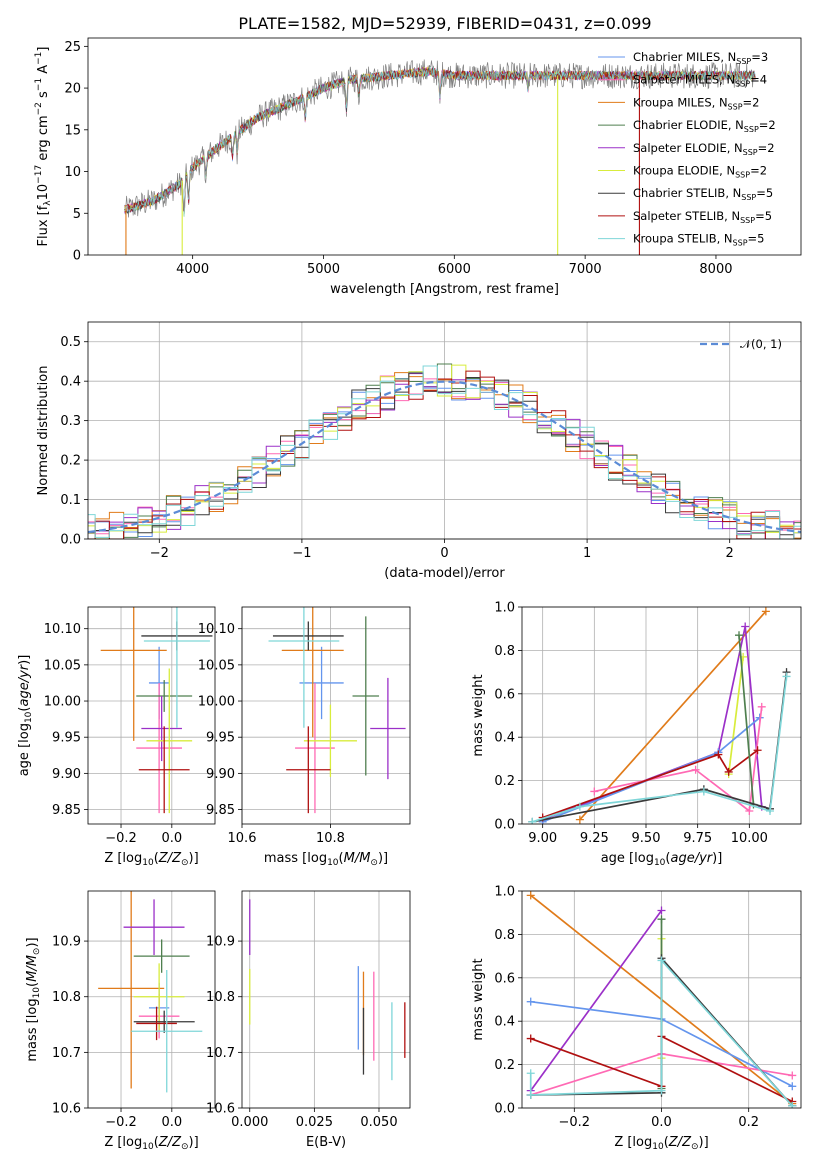  Describe the element at coordinates (66, 1053) in the screenshot. I see `y-tick-label: 10.7` at that location.